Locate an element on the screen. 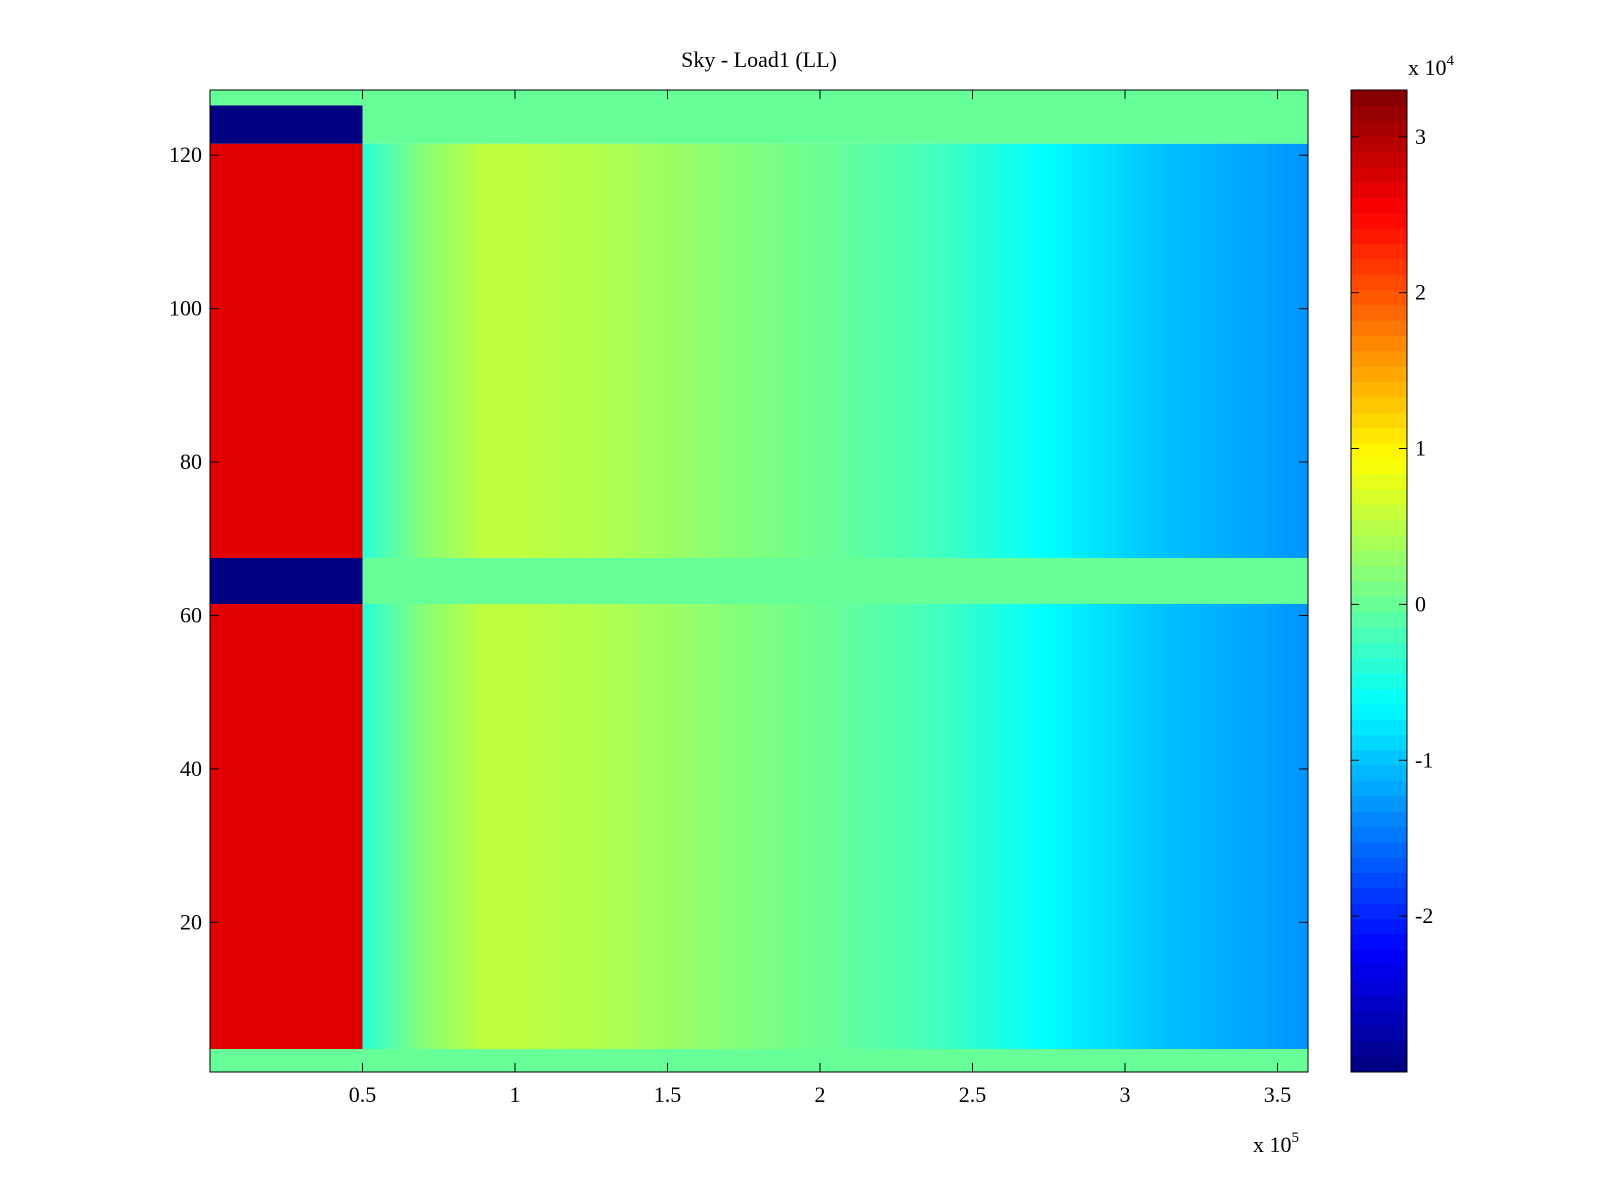 The image size is (1600, 1200). colorbar is located at coordinates (1379, 581).